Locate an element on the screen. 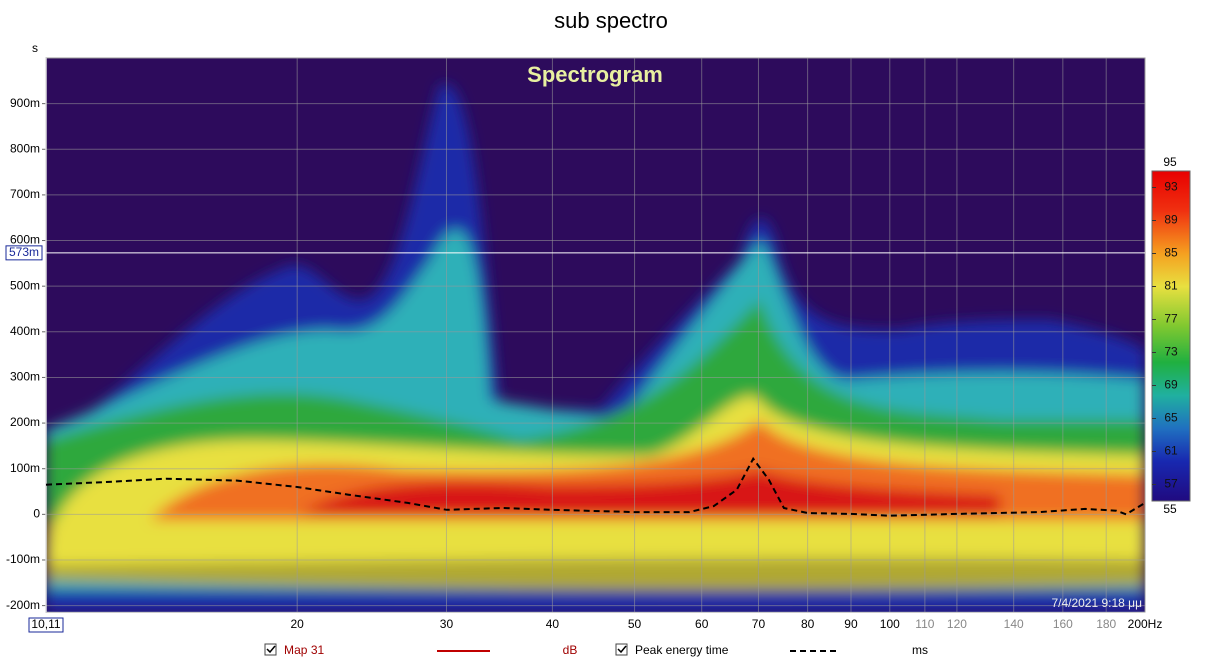 The width and height of the screenshot is (1222, 670). x-tick-label: 160 is located at coordinates (1063, 624).